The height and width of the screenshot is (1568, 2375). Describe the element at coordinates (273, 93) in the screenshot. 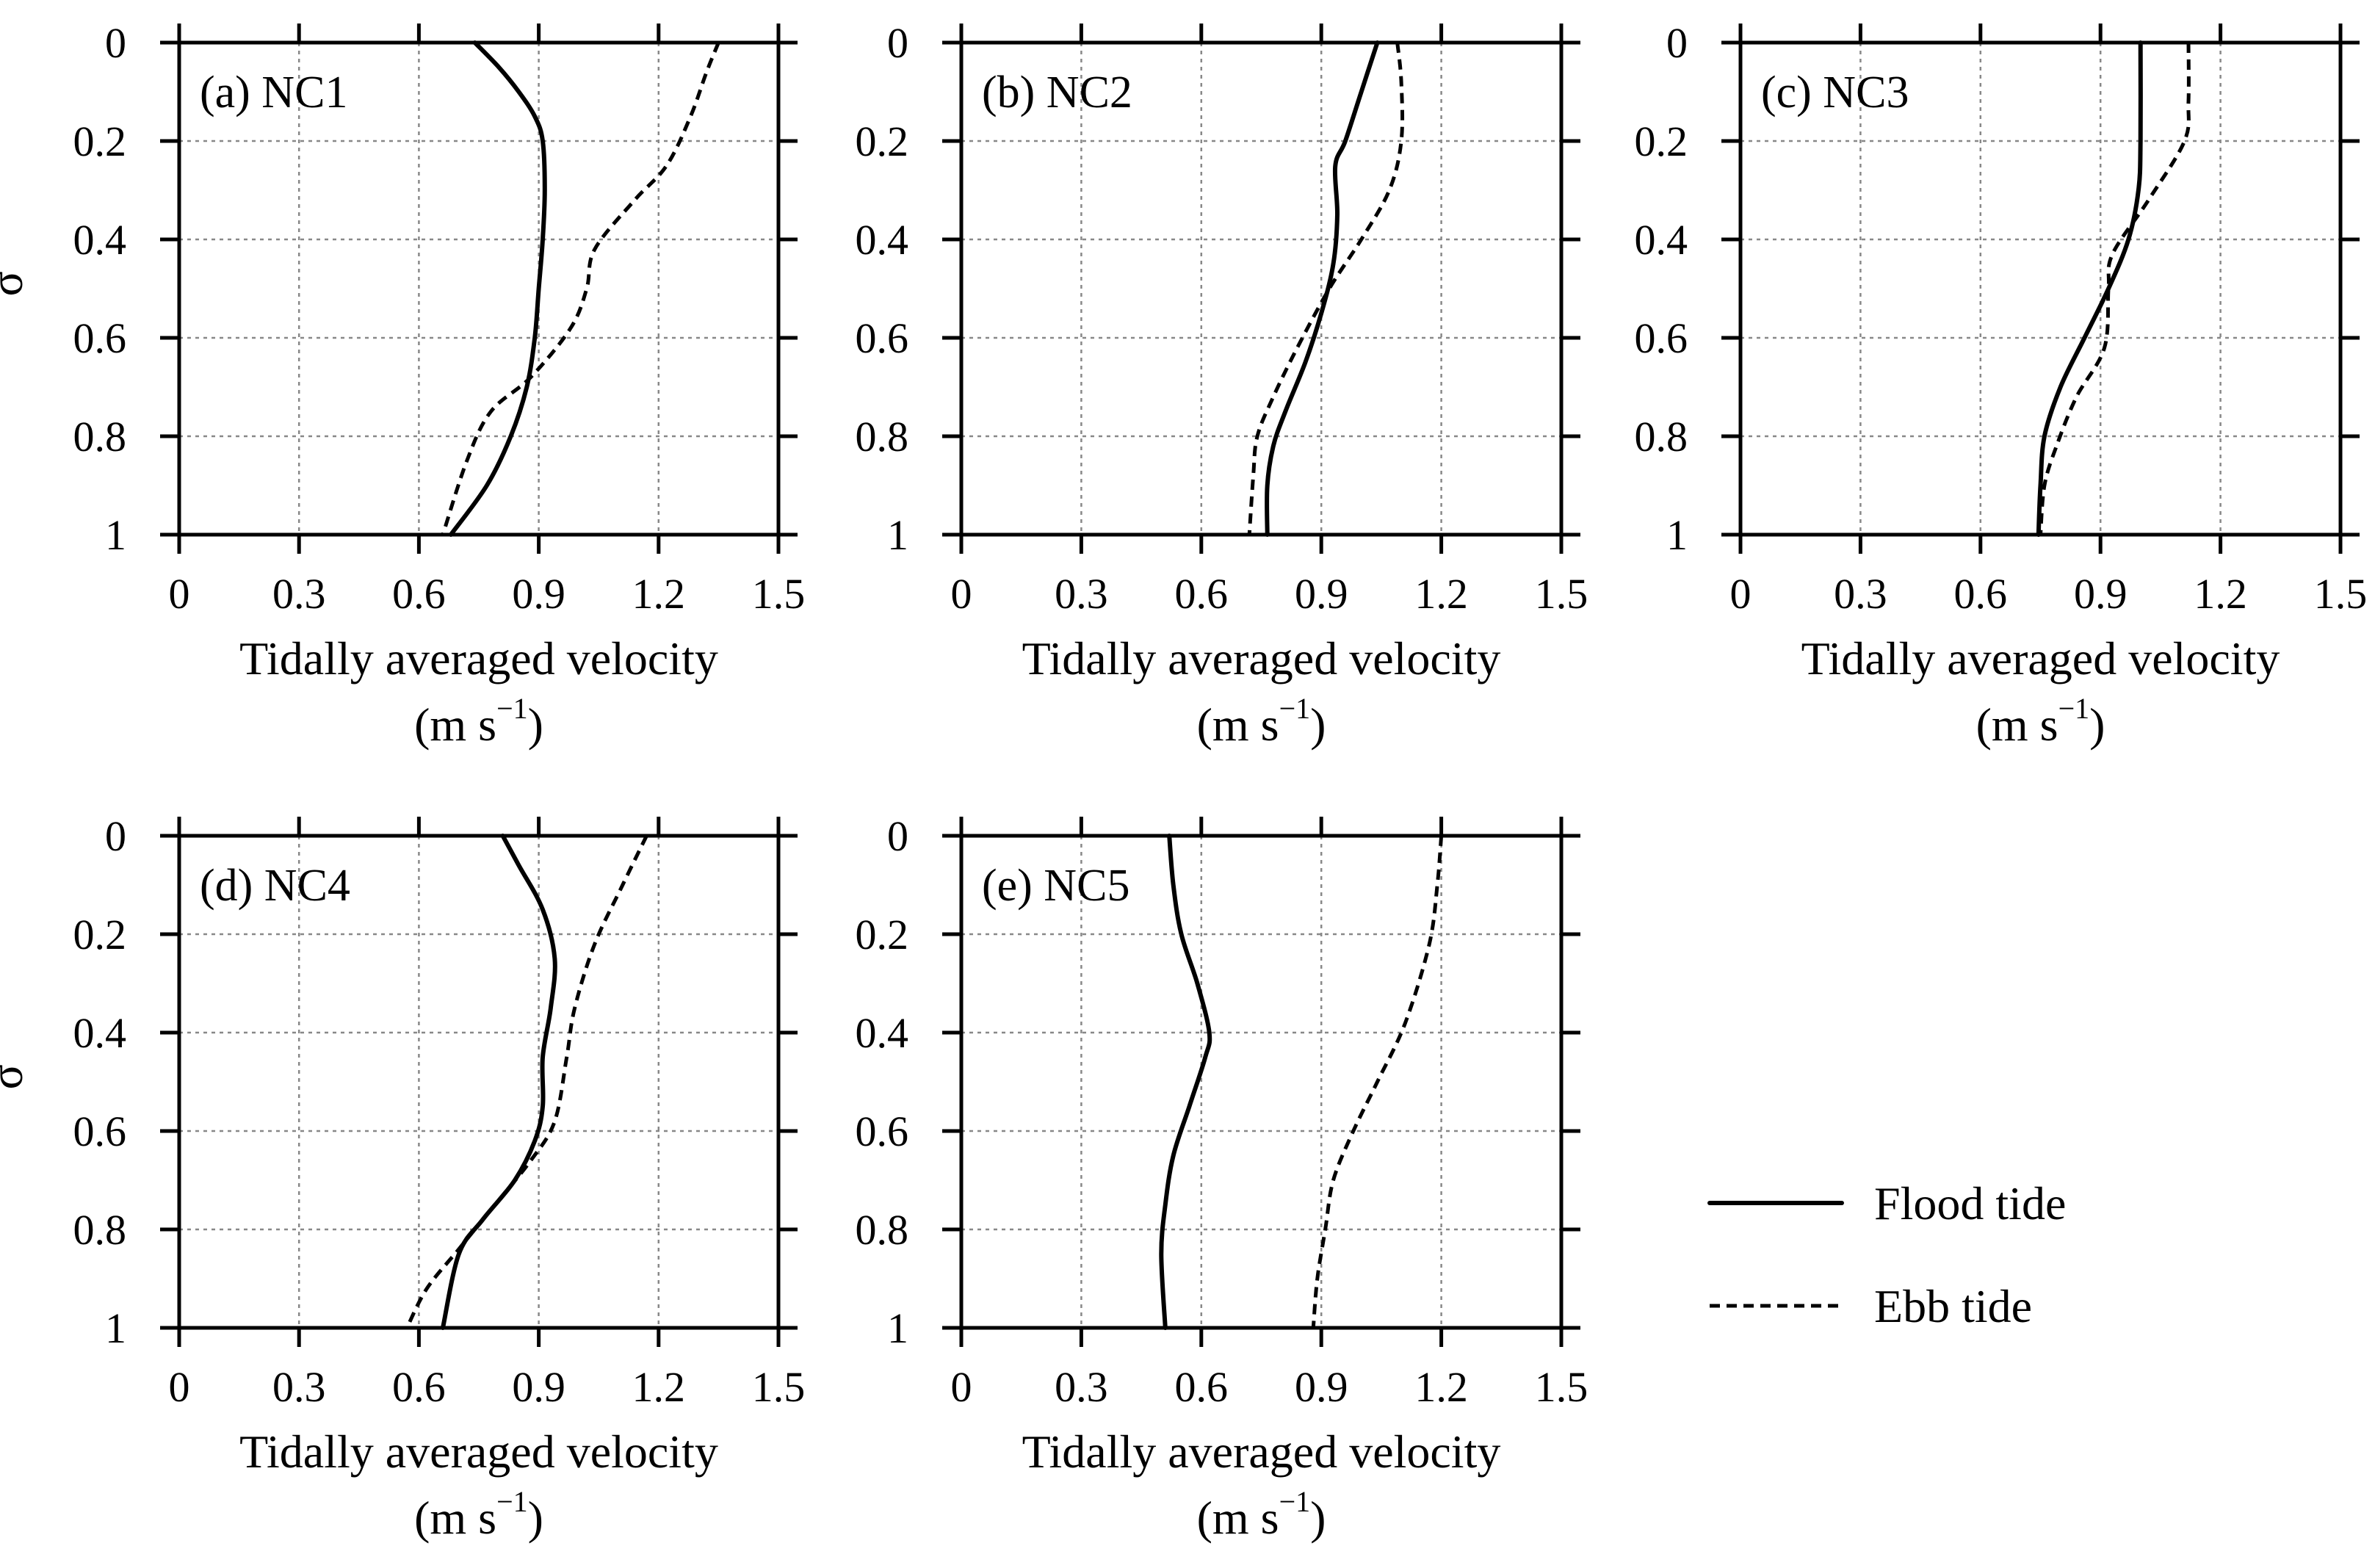

I see `panel-label: (a) NC1` at that location.